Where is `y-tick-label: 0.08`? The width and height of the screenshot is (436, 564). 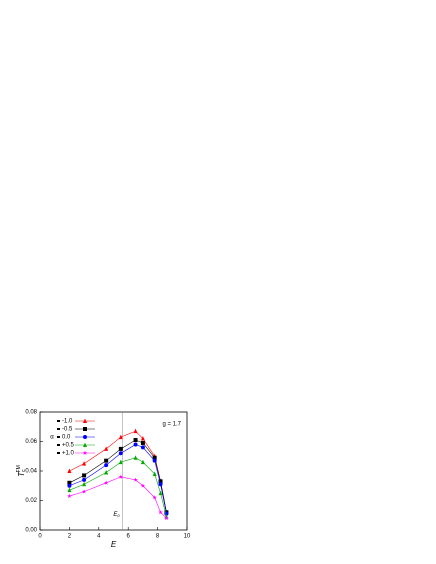
y-tick-label: 0.08 is located at coordinates (31, 413).